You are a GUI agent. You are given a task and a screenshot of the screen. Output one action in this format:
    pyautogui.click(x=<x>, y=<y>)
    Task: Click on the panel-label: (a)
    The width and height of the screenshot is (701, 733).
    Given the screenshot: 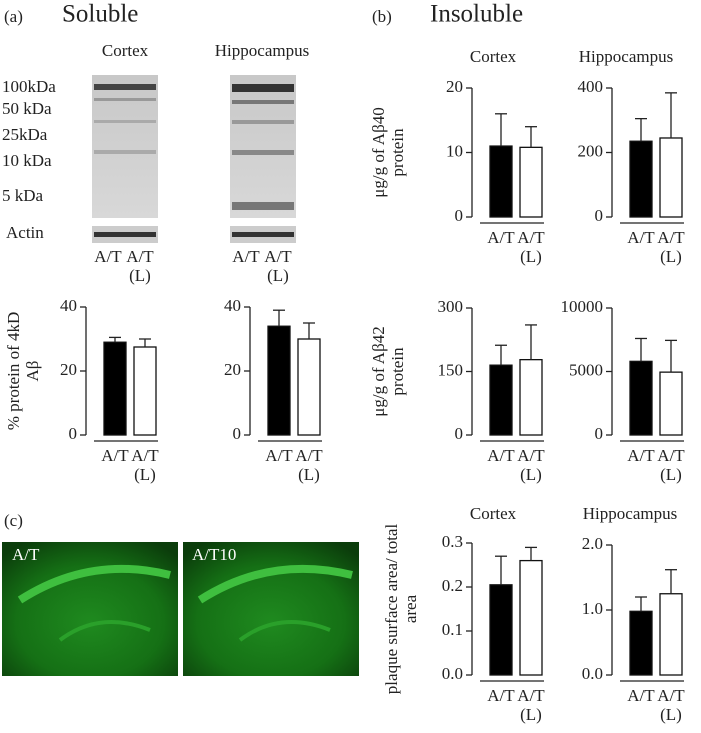 What is the action you would take?
    pyautogui.click(x=13, y=16)
    